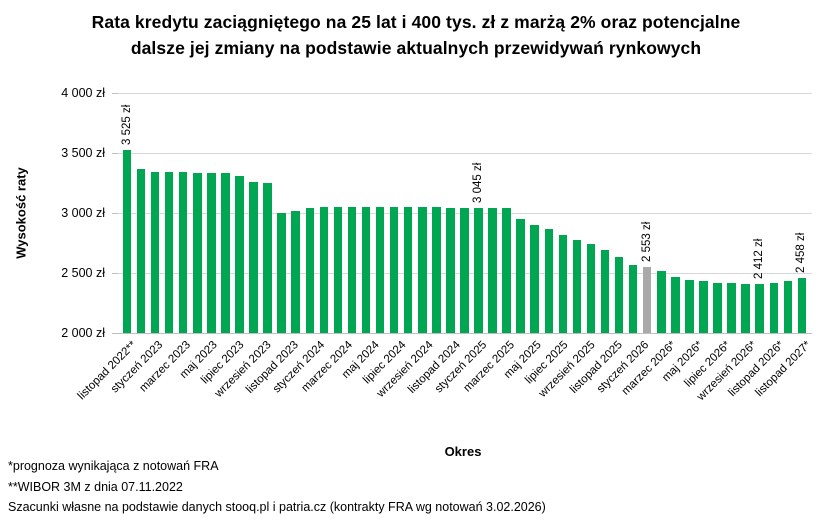 Image resolution: width=832 pixels, height=522 pixels. What do you see at coordinates (759, 258) in the screenshot?
I see `bar-value-label: 2 412 zł` at bounding box center [759, 258].